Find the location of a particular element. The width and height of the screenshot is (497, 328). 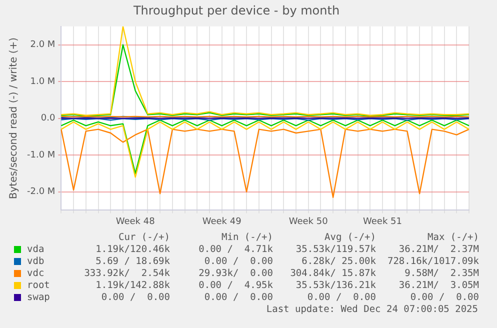

text: 1.19k/142.88k is located at coordinates (132, 286).